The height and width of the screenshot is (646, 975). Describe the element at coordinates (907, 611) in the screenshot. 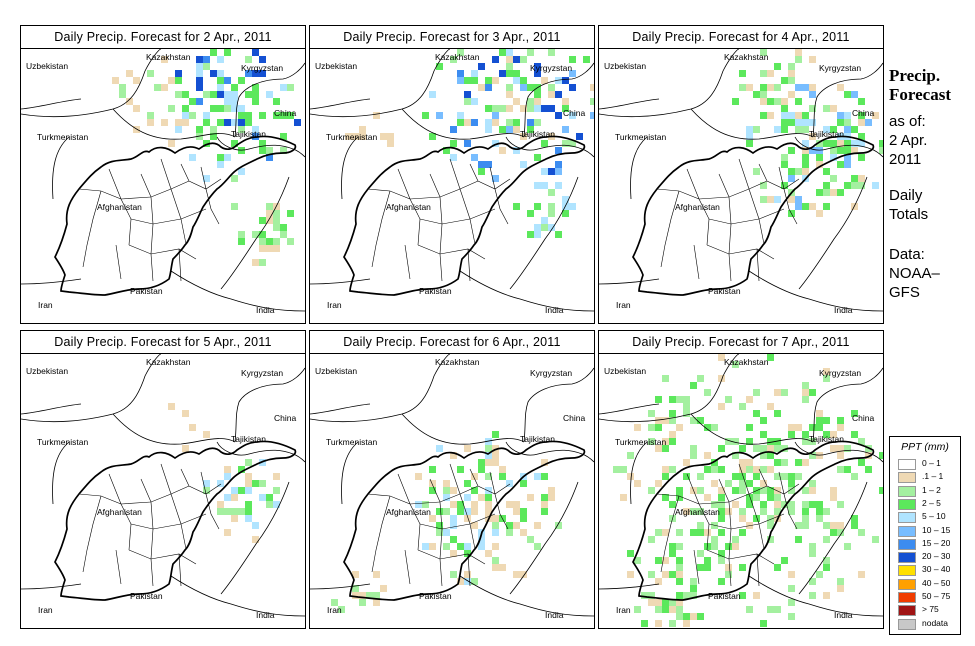

I see `legend-swatch` at that location.